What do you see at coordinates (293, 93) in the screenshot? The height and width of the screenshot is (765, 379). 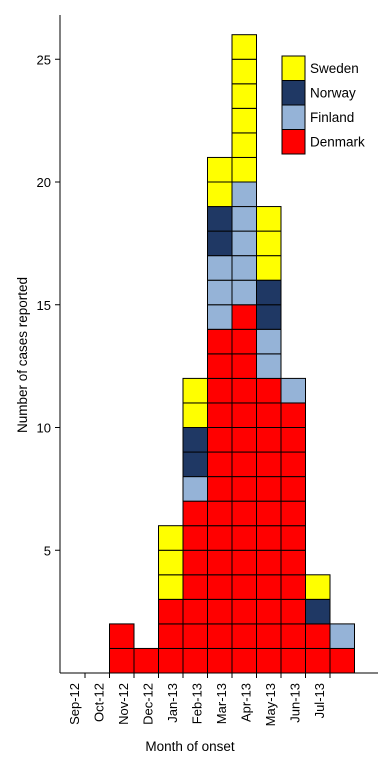 I see `legend-swatch-norway` at bounding box center [293, 93].